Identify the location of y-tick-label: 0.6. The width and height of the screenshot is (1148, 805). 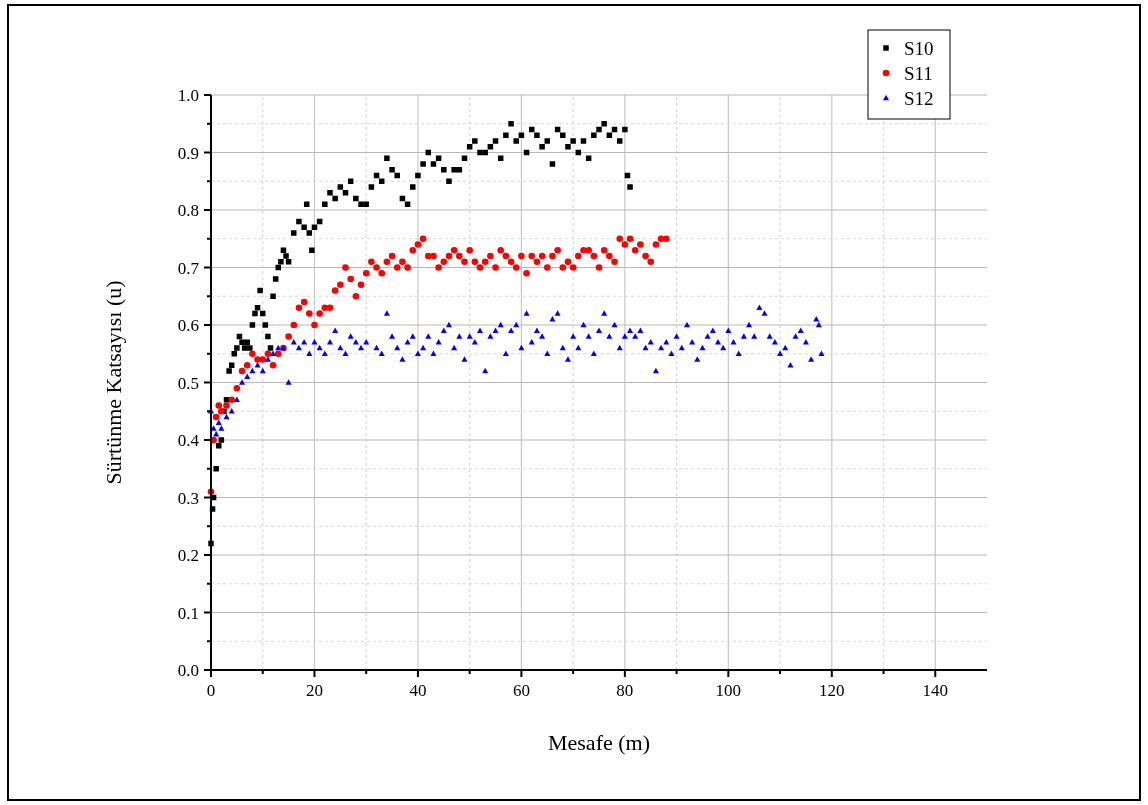
(188, 325).